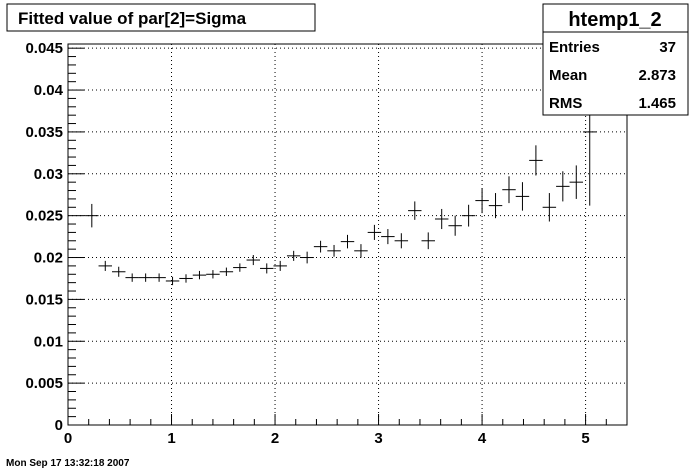 The height and width of the screenshot is (472, 696). Describe the element at coordinates (44, 216) in the screenshot. I see `y-tick-label: 0.025` at that location.